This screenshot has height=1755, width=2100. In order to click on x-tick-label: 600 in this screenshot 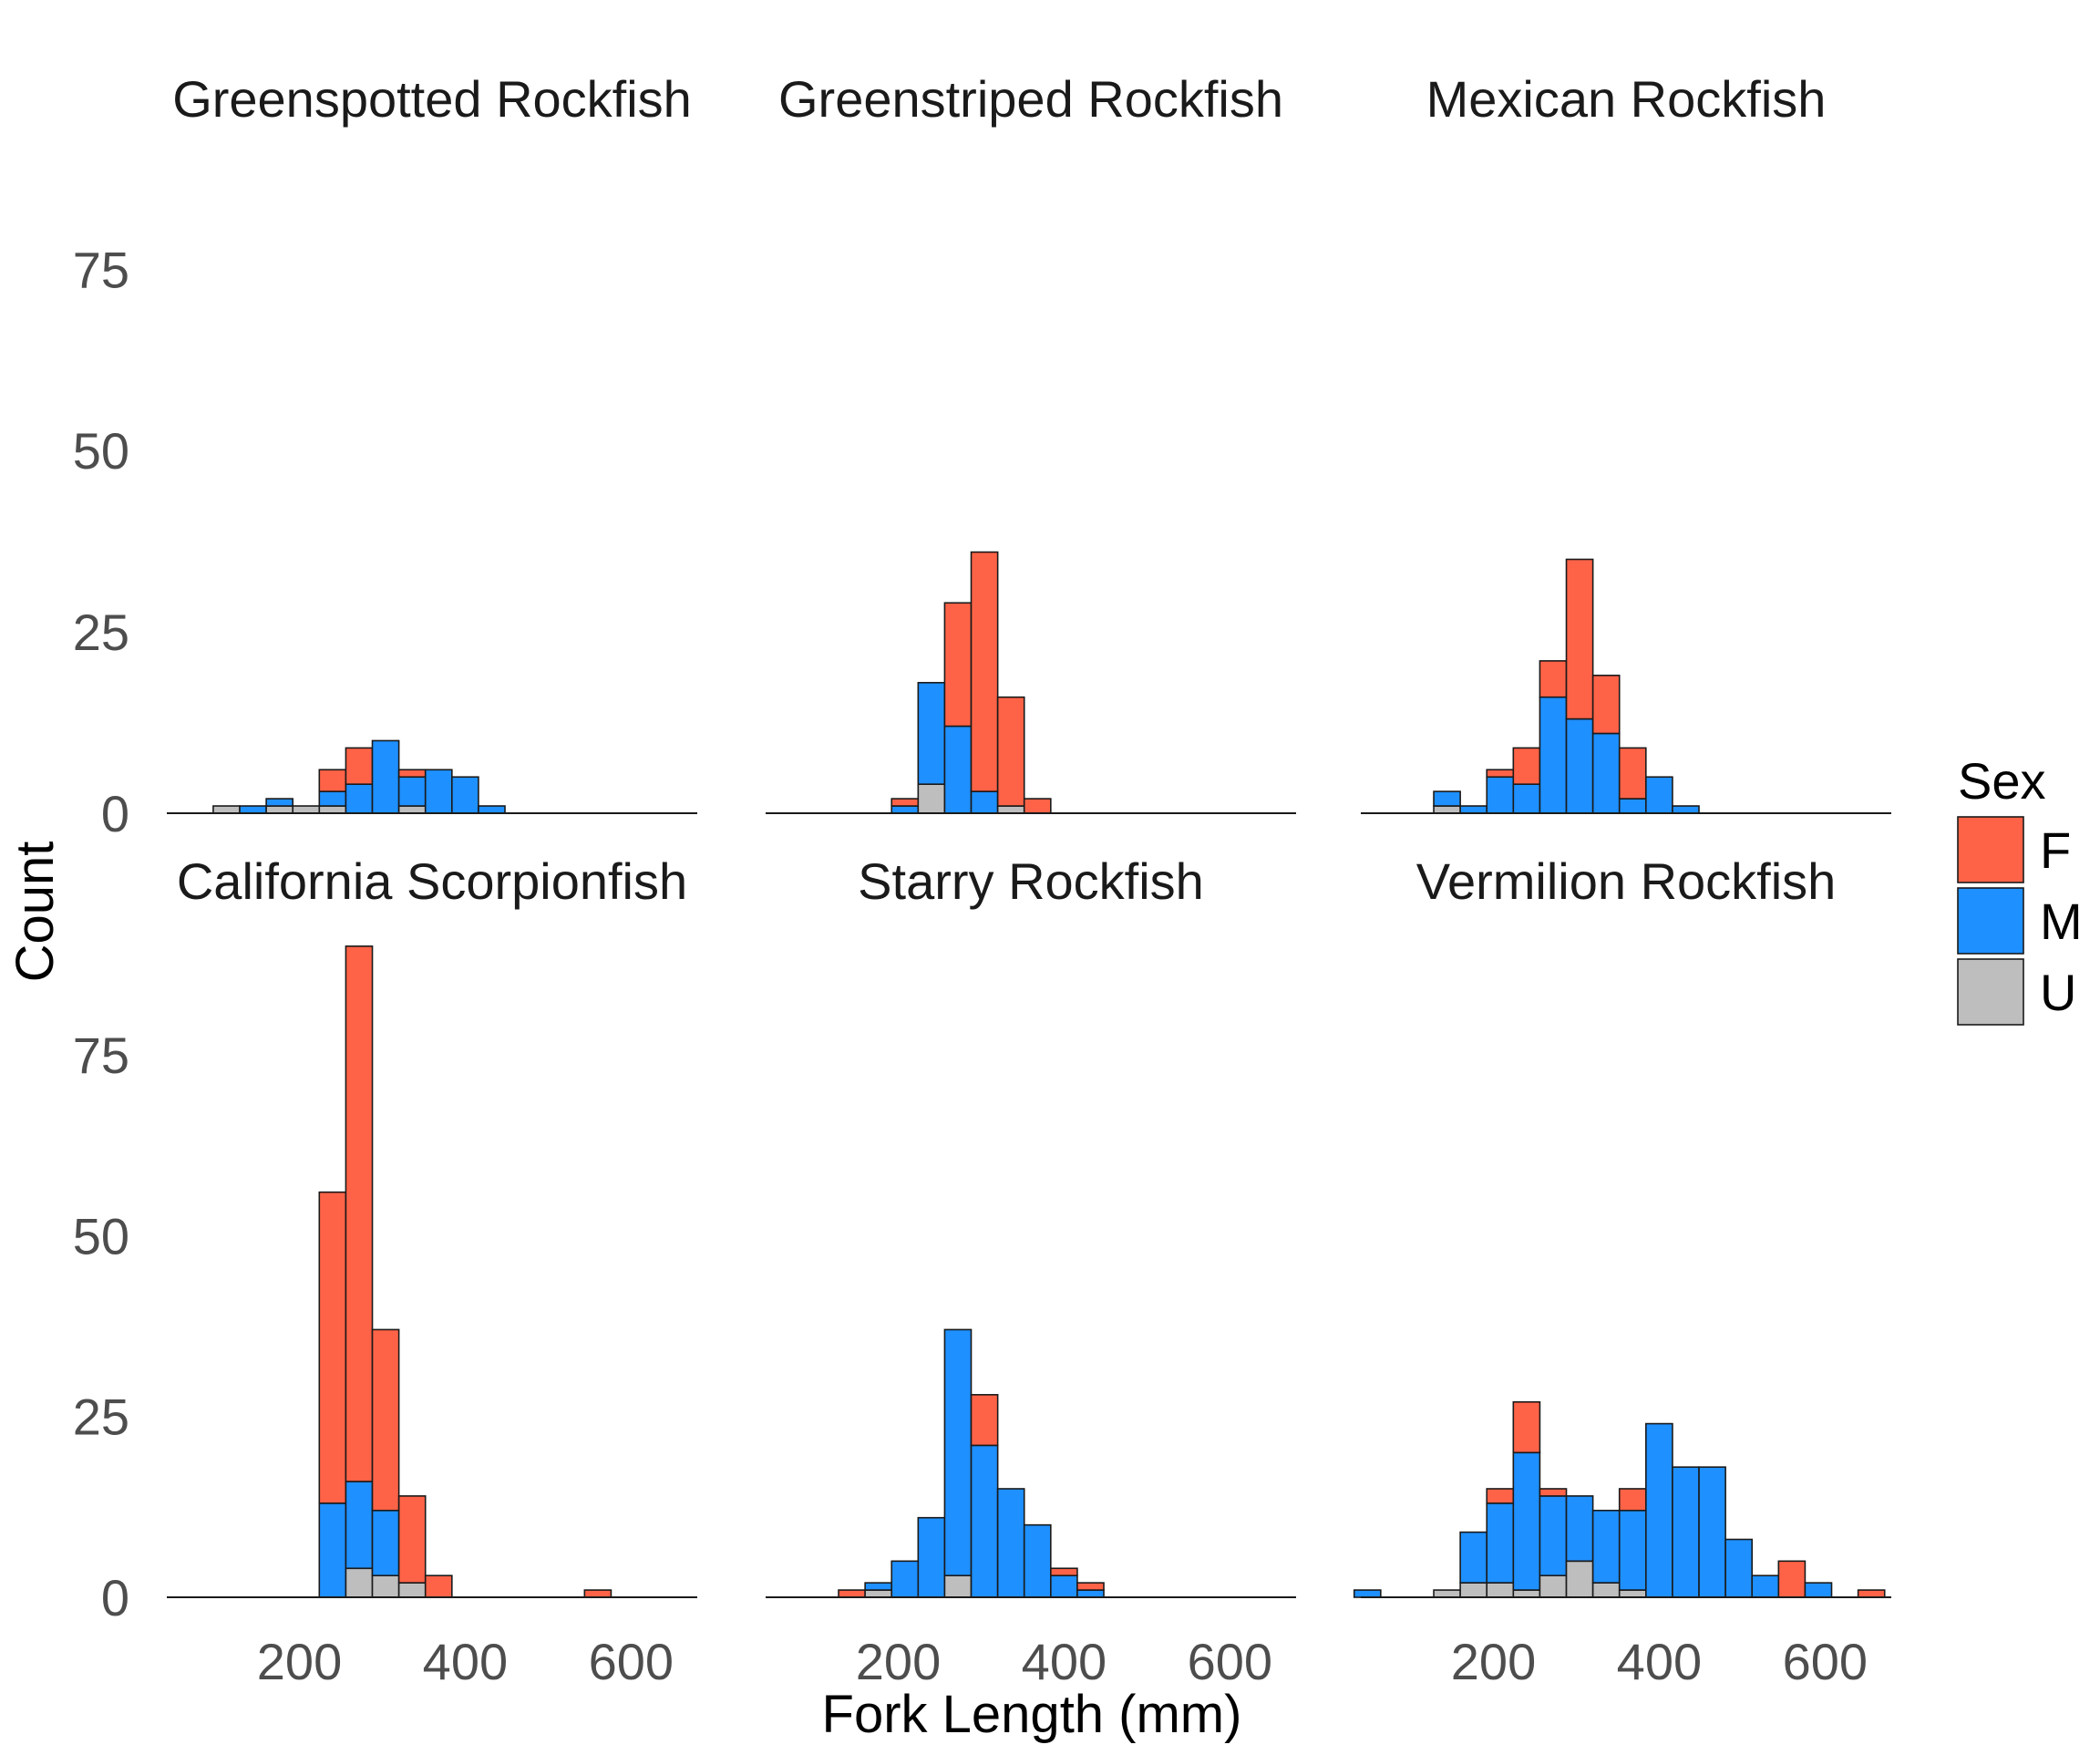, I will do `click(631, 1661)`.